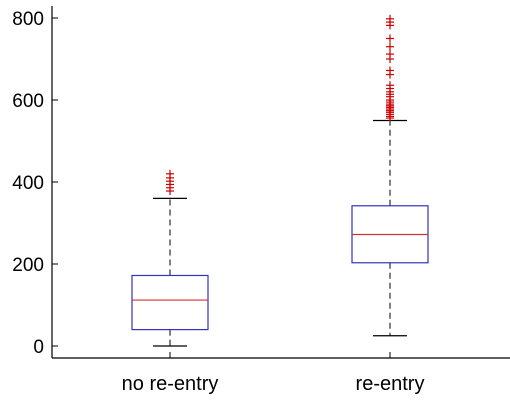 The height and width of the screenshot is (402, 510). What do you see at coordinates (28, 101) in the screenshot?
I see `y-tick-label: 600` at bounding box center [28, 101].